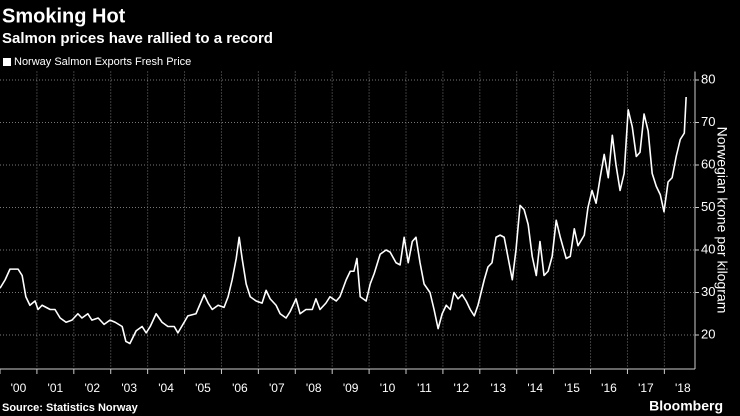 The height and width of the screenshot is (416, 740). I want to click on y-tick-label: 60, so click(708, 163).